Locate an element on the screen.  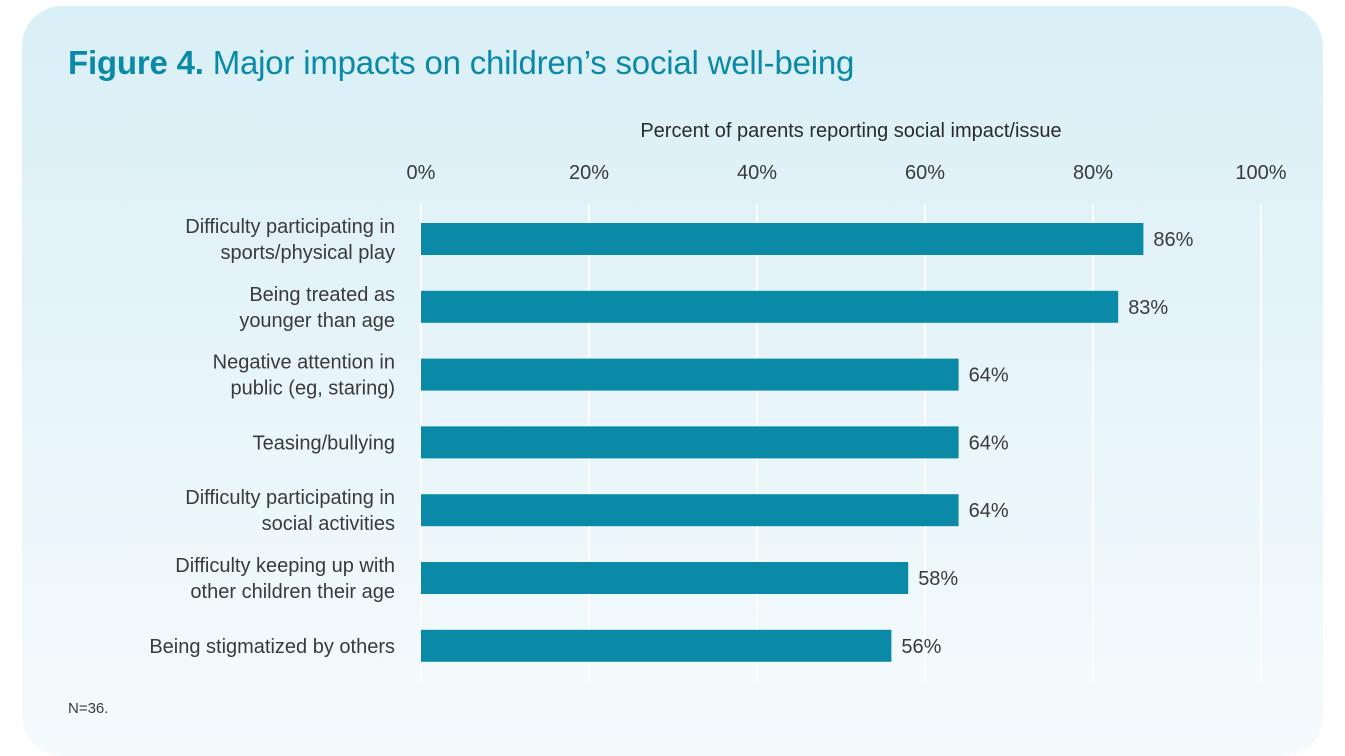
category-label: other children their age is located at coordinates (292, 592).